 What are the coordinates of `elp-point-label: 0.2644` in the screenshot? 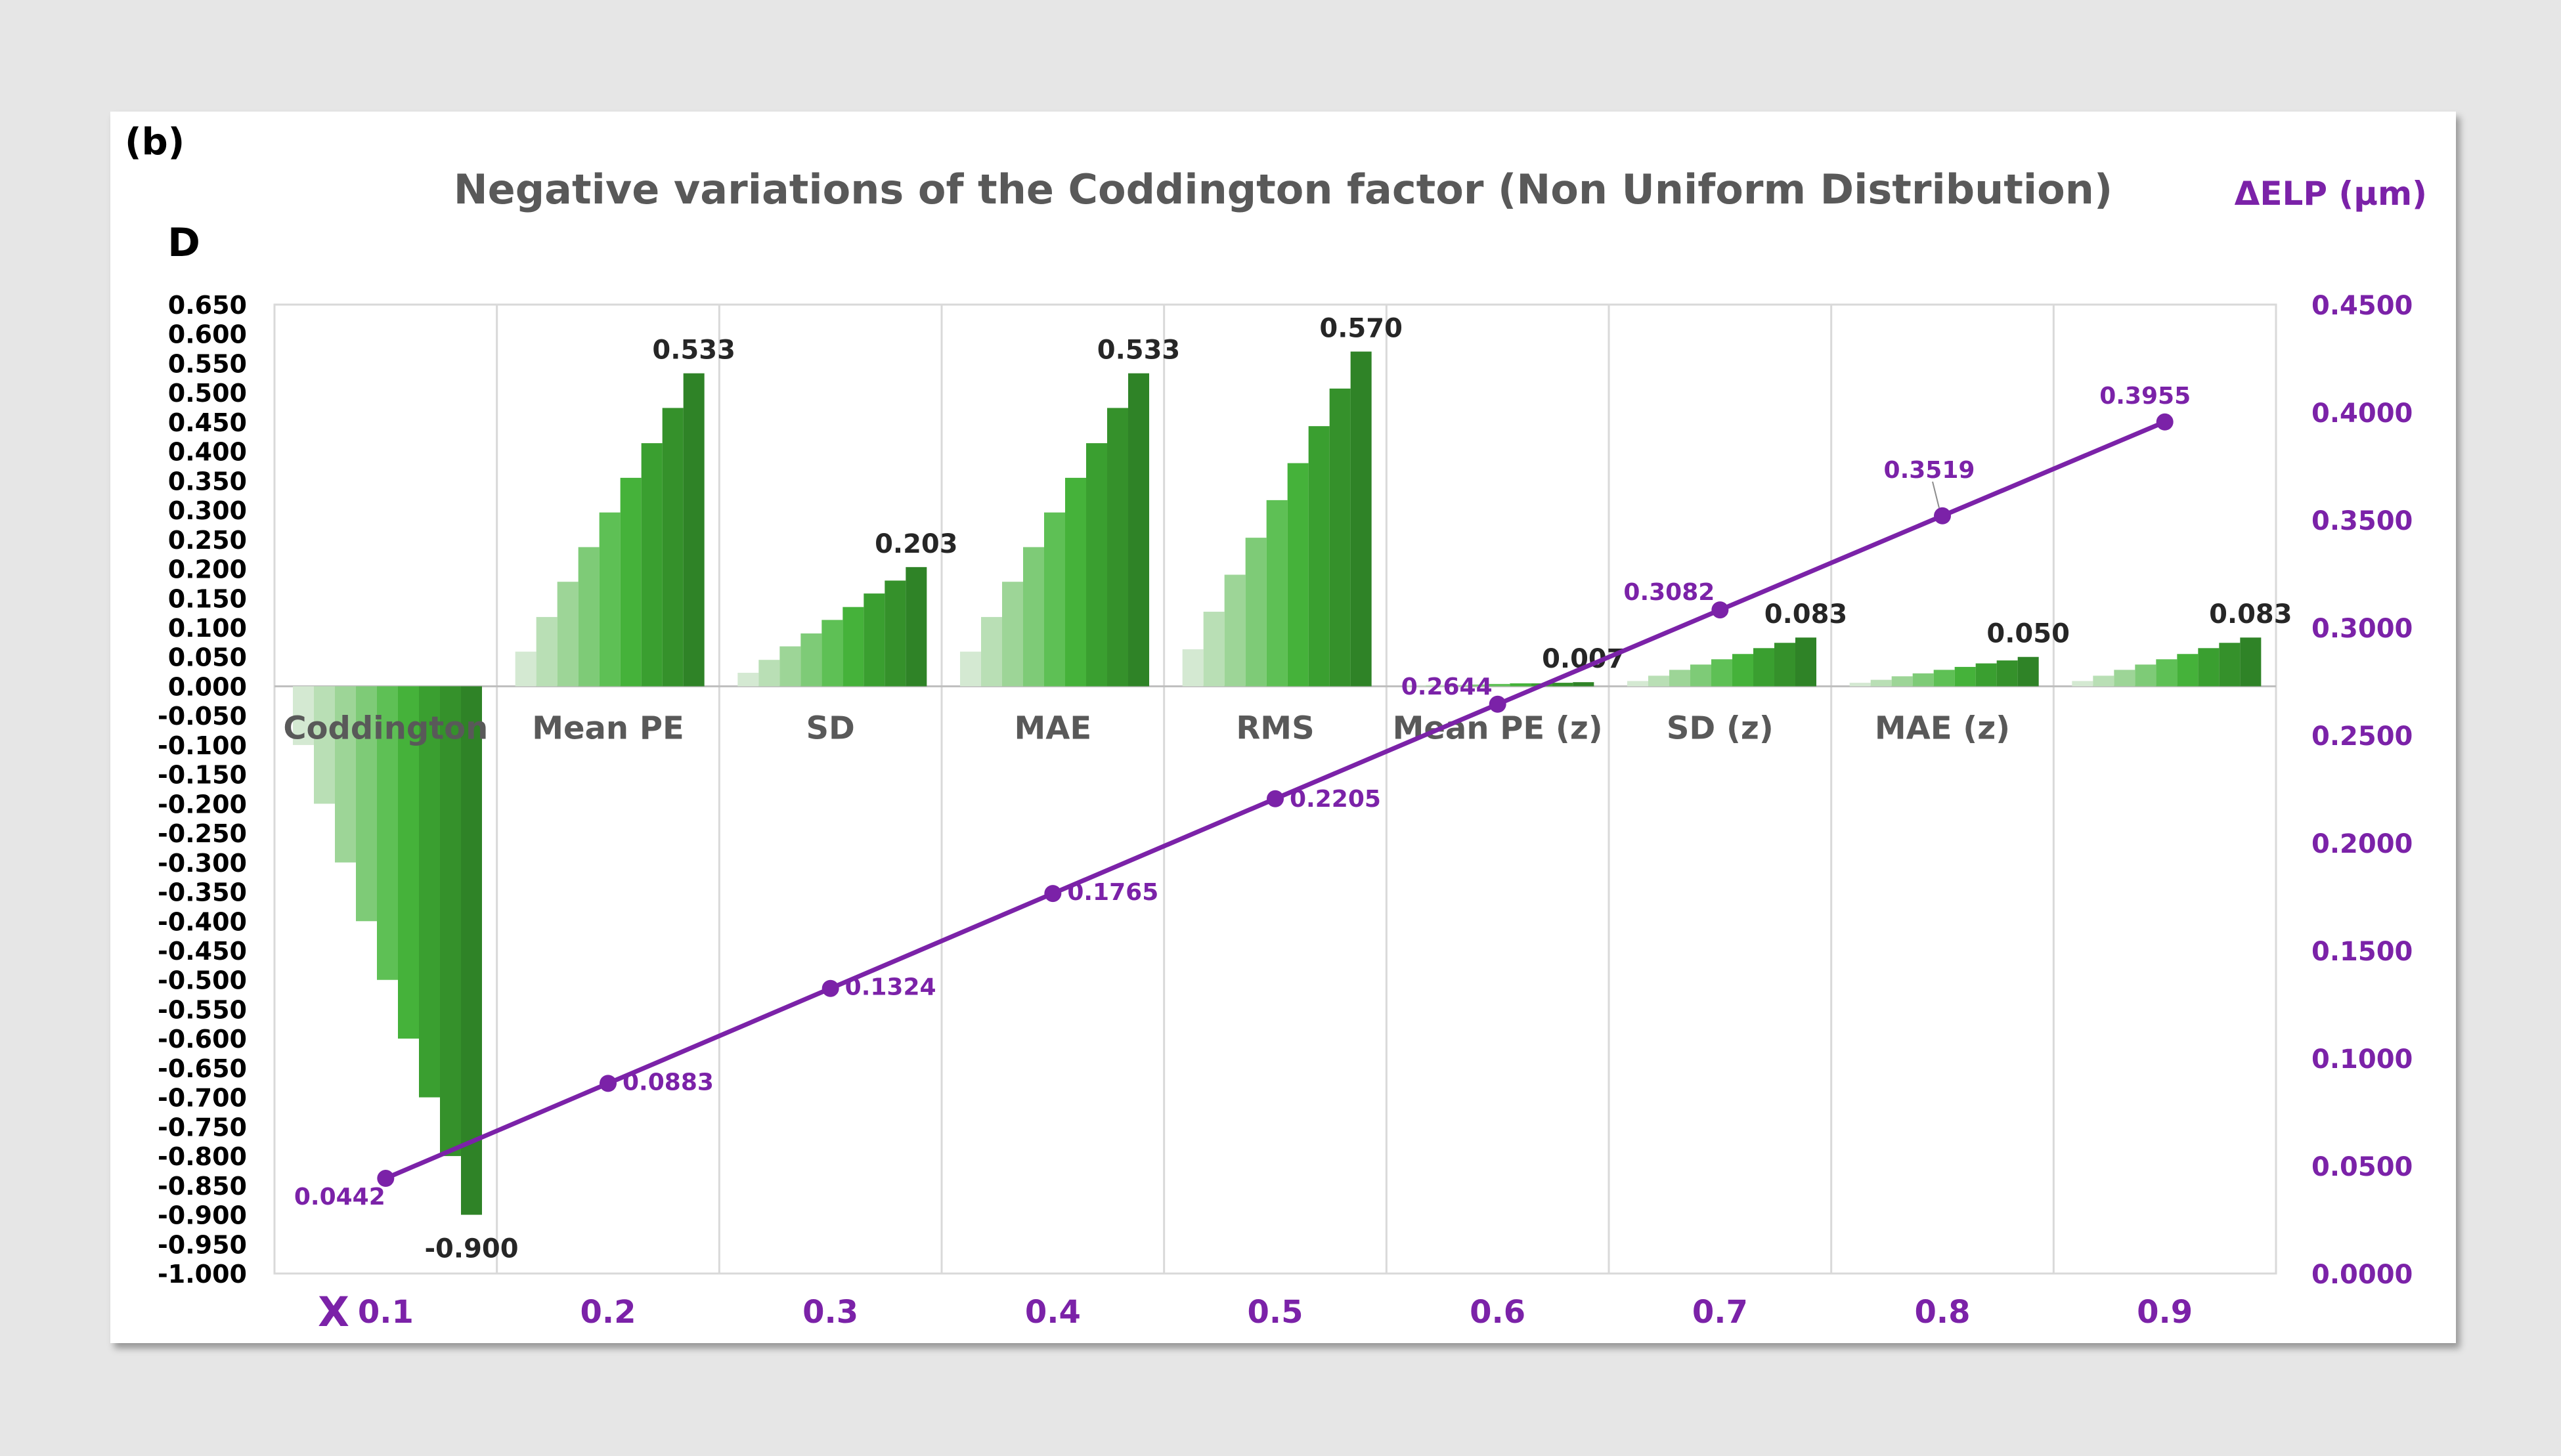 It's located at (1447, 687).